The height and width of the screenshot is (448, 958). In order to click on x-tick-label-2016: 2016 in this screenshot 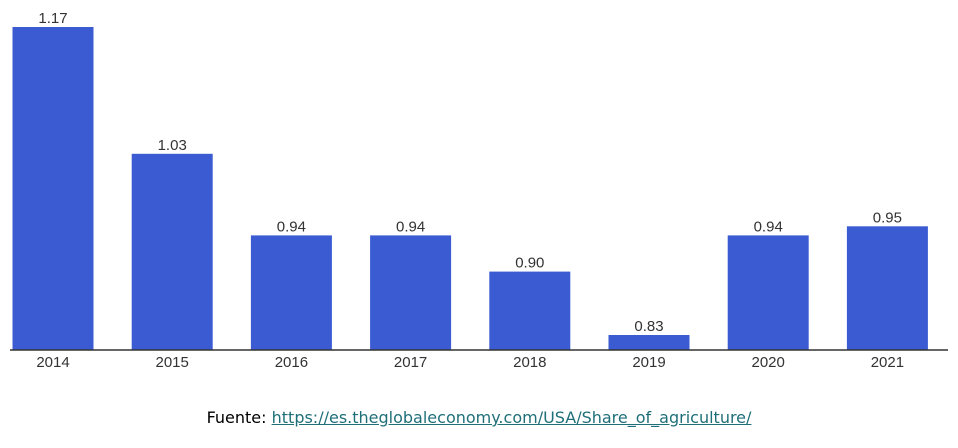, I will do `click(291, 362)`.